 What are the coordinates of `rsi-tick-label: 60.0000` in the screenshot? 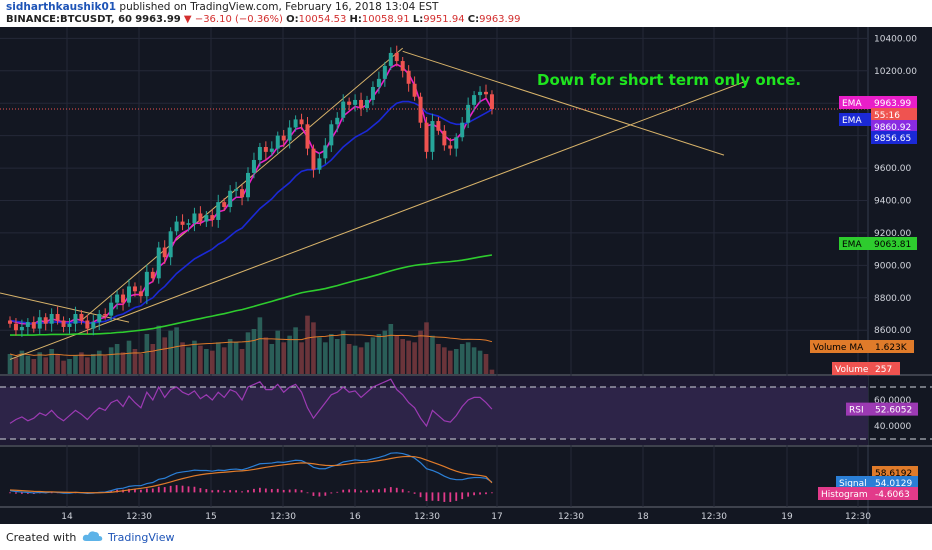 It's located at (892, 401).